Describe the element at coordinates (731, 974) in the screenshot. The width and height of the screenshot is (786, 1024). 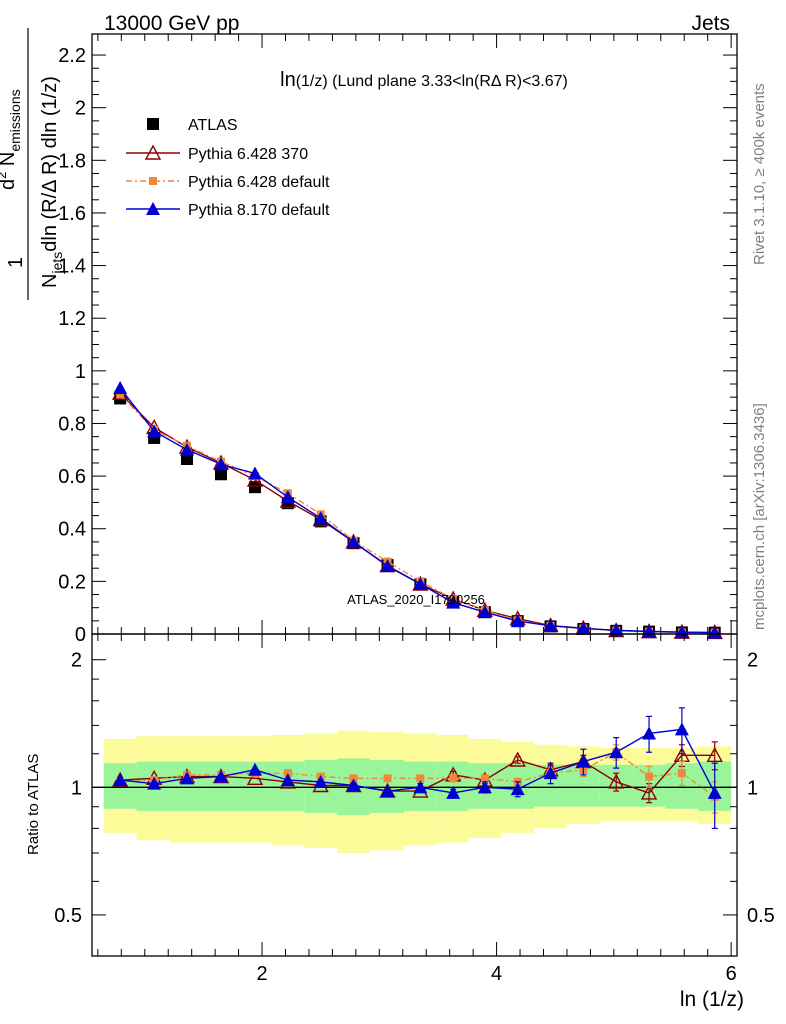
I see `xtick-label: 6` at that location.